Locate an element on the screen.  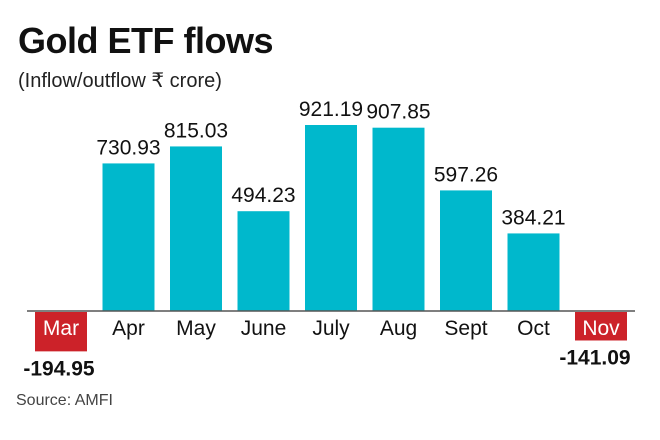
x-tick-label: June is located at coordinates (264, 328).